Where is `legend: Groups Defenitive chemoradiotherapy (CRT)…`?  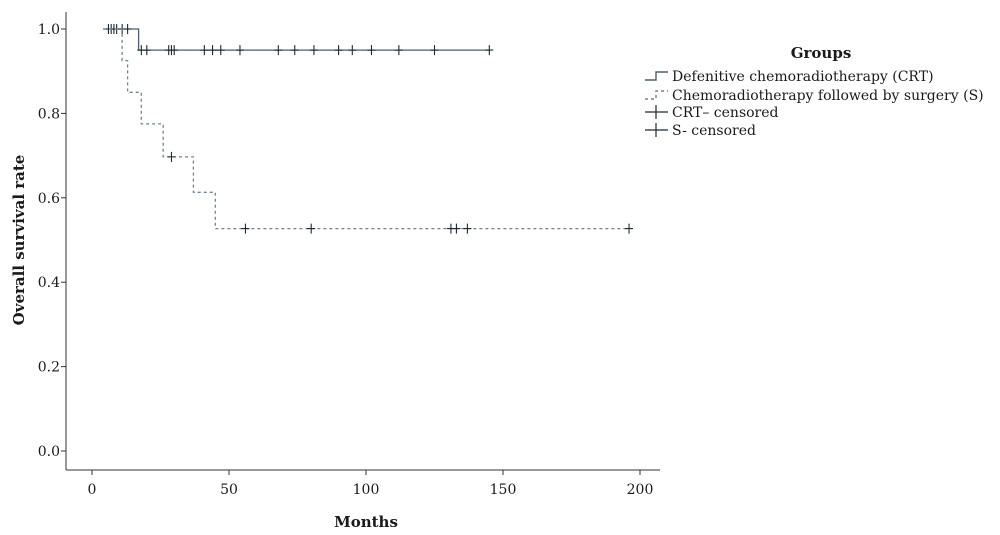
legend: Groups Defenitive chemoradiotherapy (CRT)… is located at coordinates (814, 91).